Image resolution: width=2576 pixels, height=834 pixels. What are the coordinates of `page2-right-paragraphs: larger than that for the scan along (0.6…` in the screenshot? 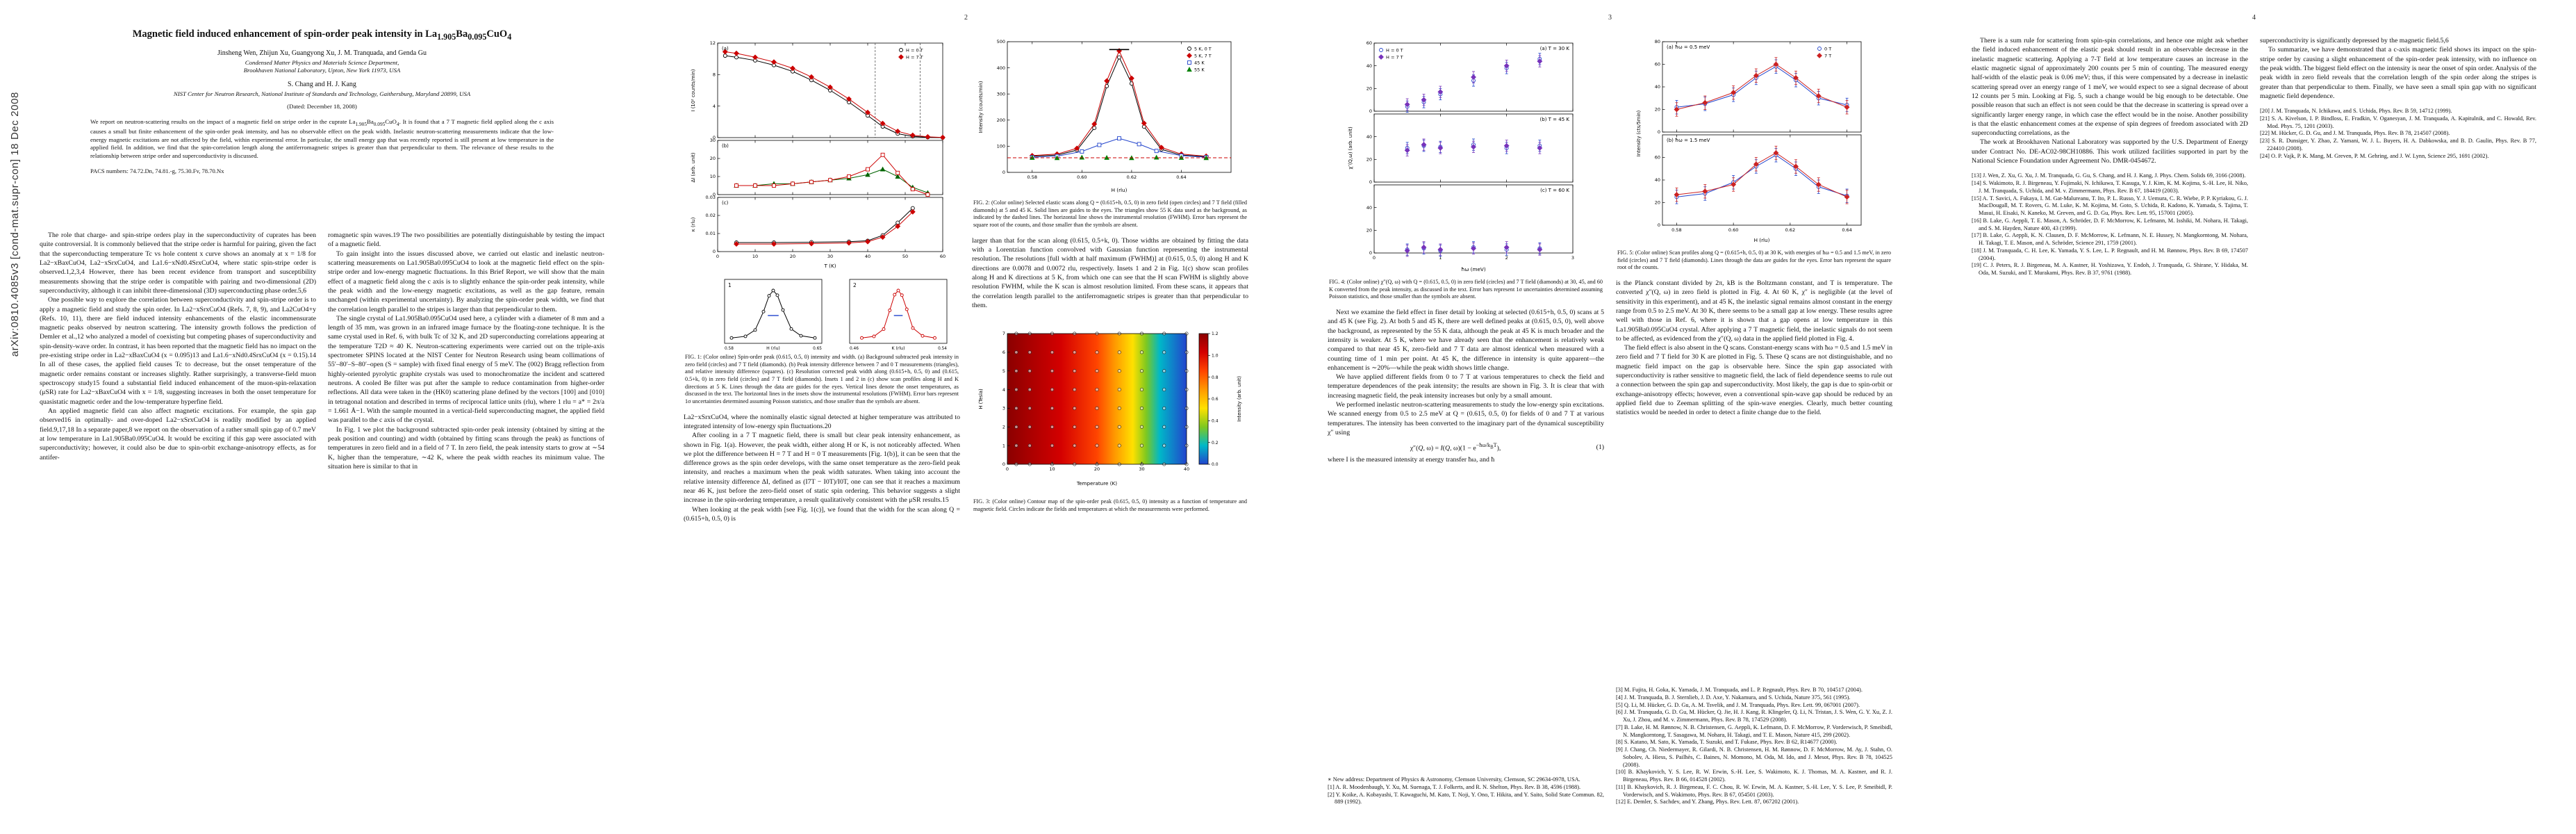 It's located at (1110, 273).